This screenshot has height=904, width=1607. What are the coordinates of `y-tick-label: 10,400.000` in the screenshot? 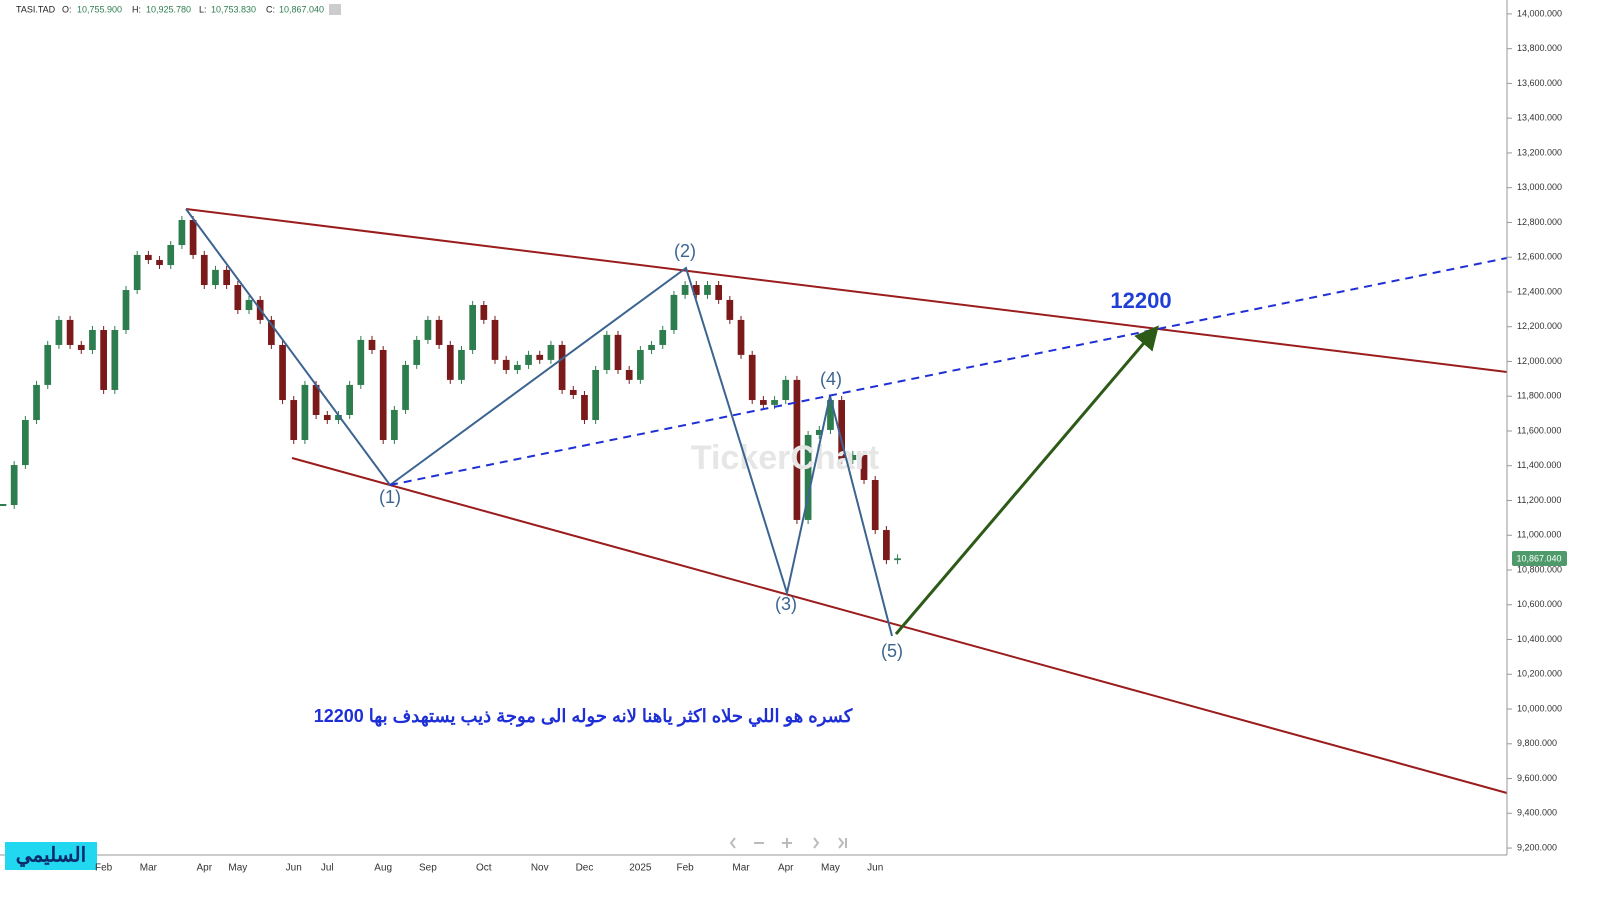 It's located at (1539, 639).